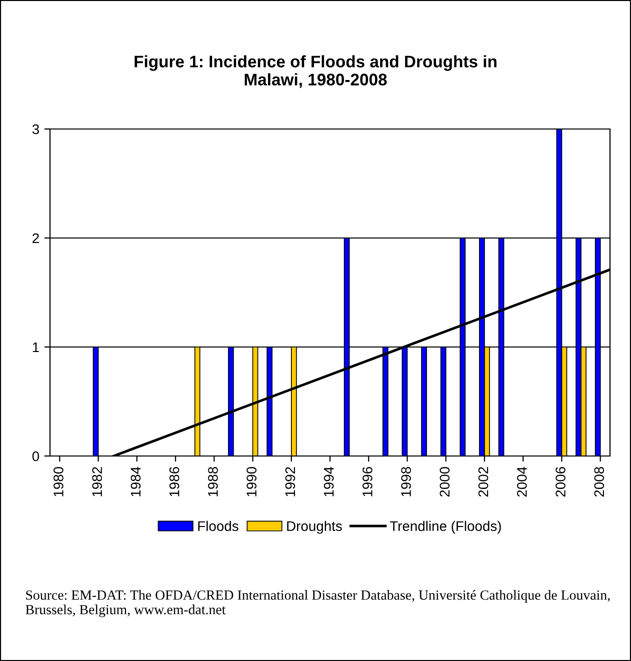 The image size is (631, 661). What do you see at coordinates (36, 456) in the screenshot?
I see `y-tick-label: 0` at bounding box center [36, 456].